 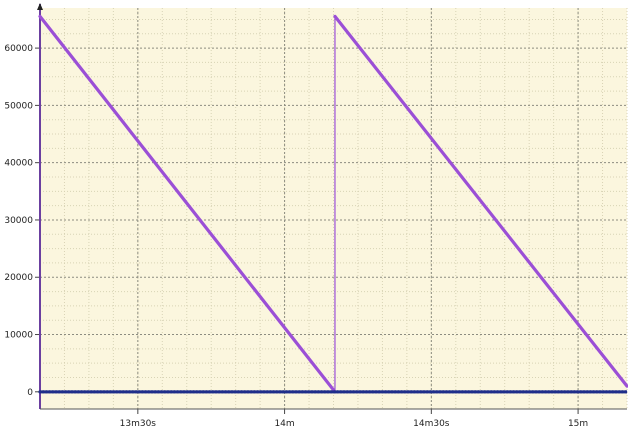 What do you see at coordinates (18, 336) in the screenshot?
I see `y-tick-label: 10000` at bounding box center [18, 336].